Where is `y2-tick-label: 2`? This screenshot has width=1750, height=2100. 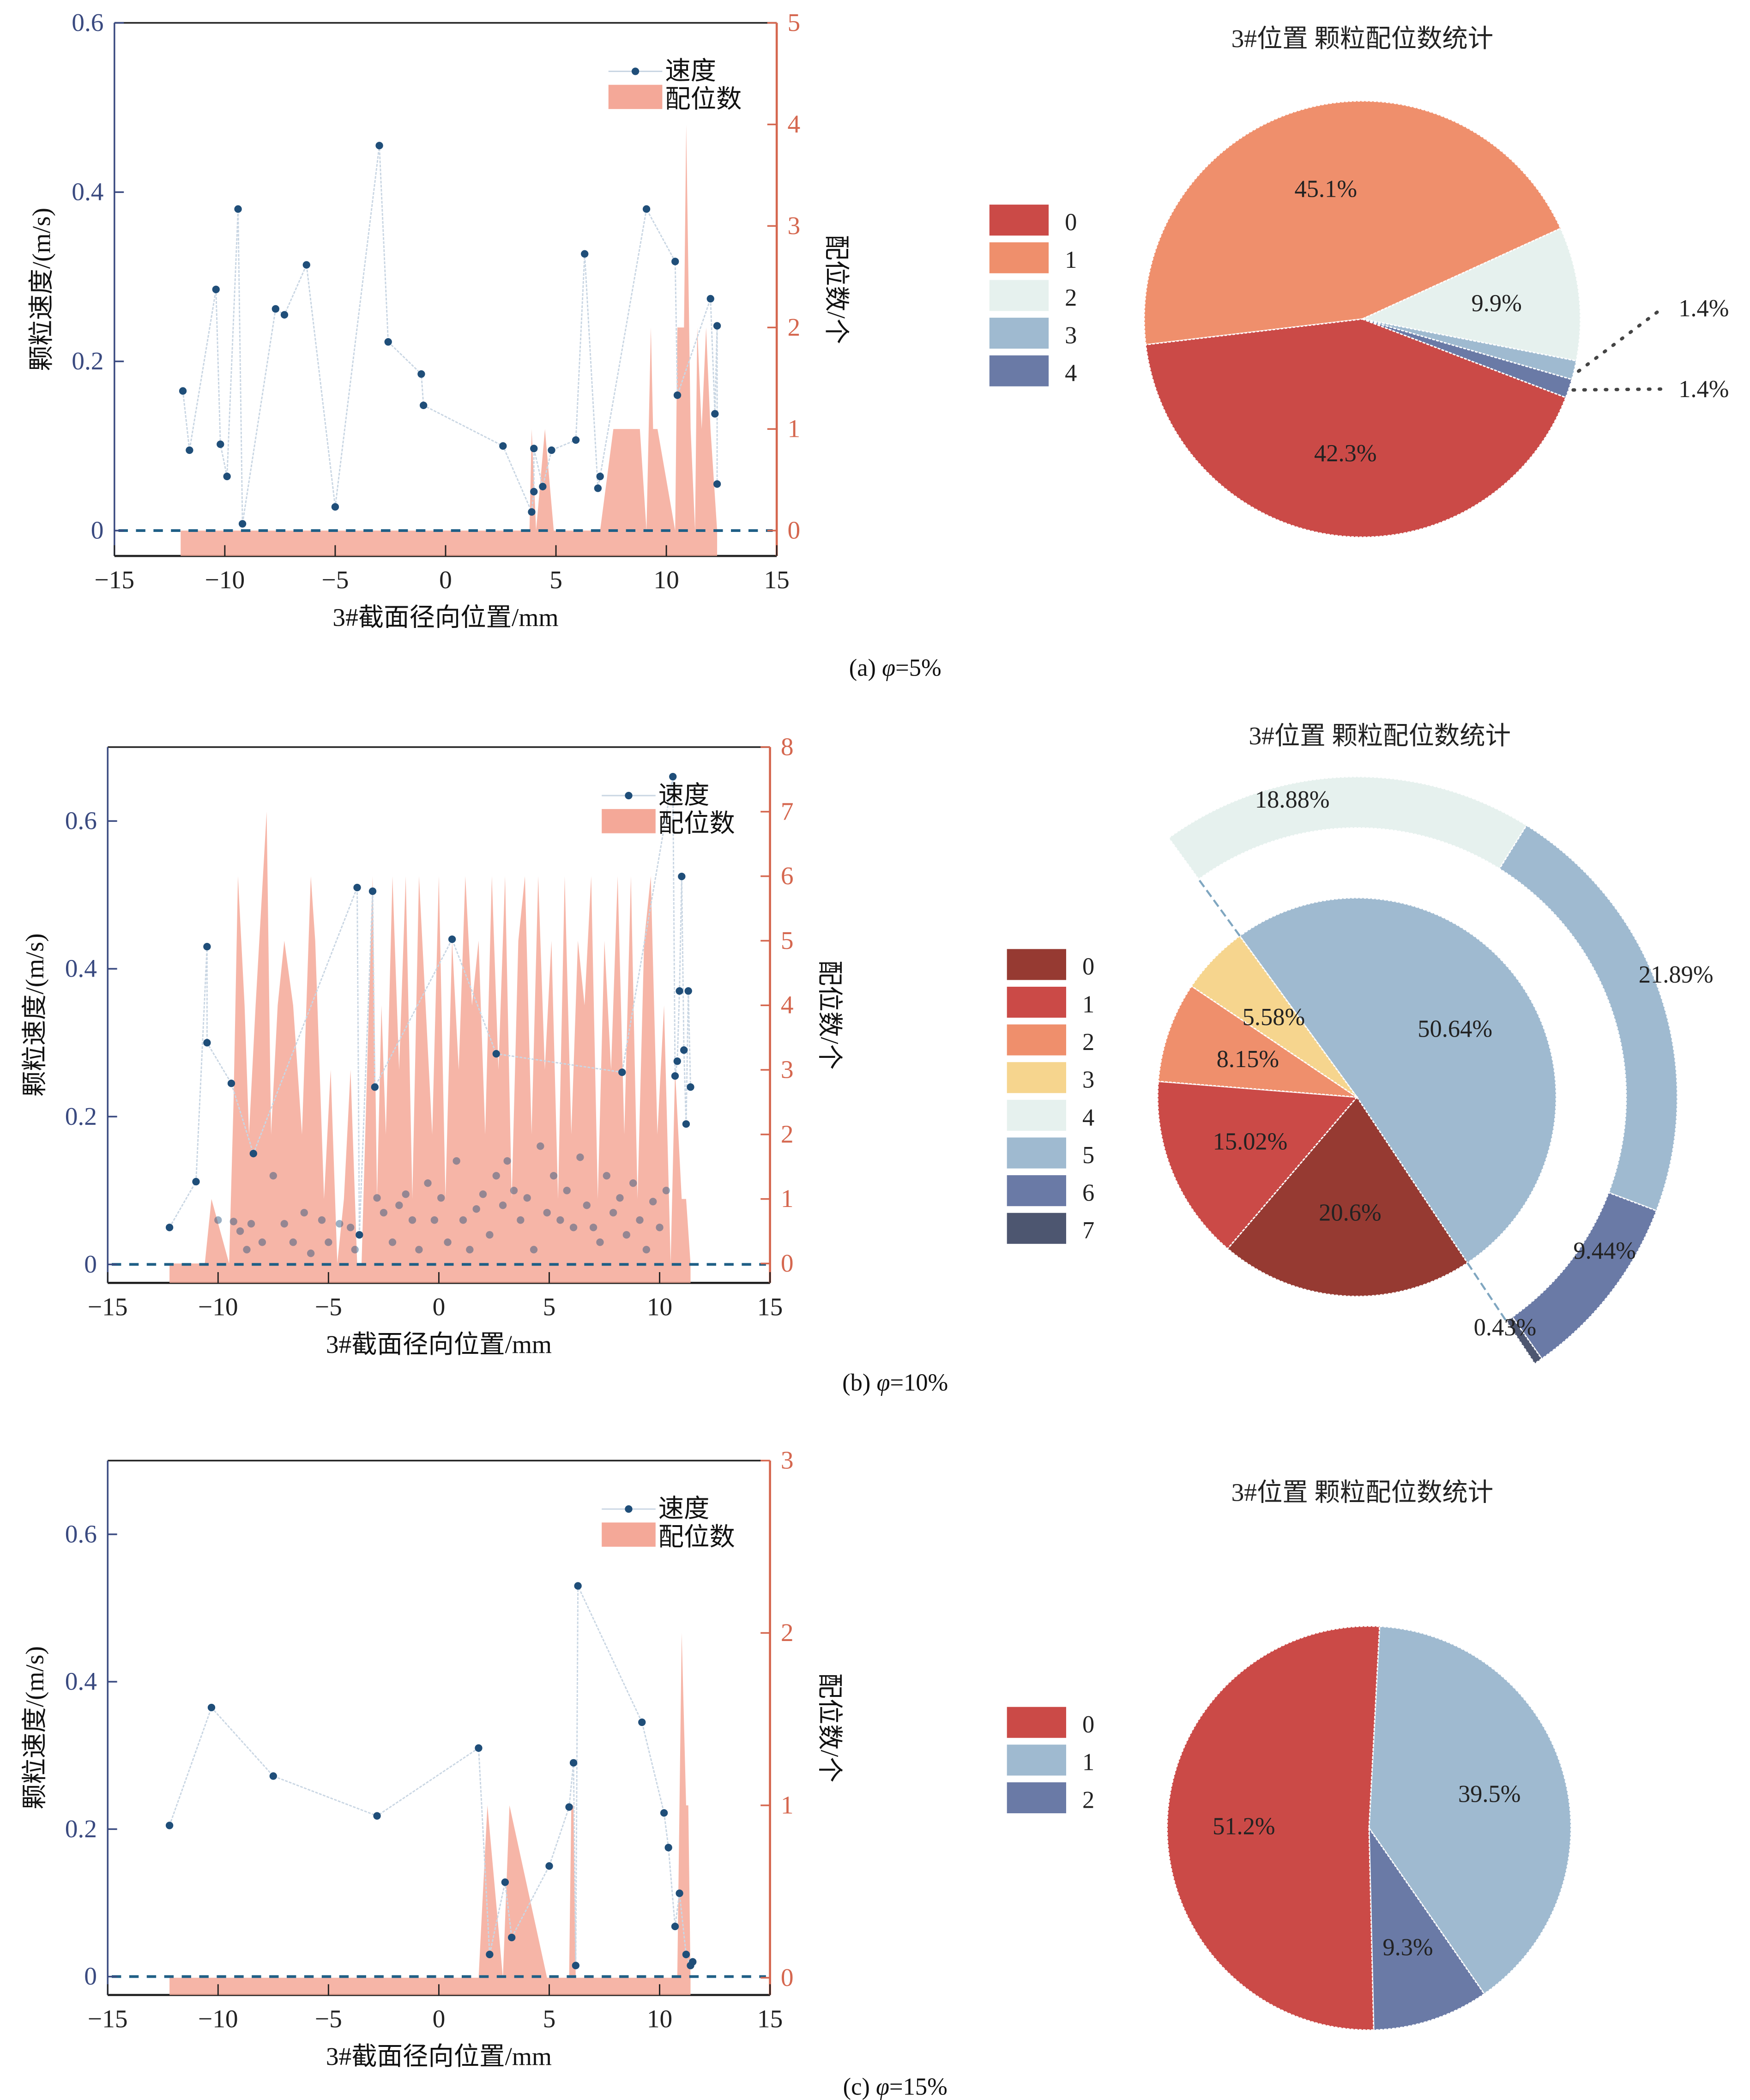 y2-tick-label: 2 is located at coordinates (795, 327).